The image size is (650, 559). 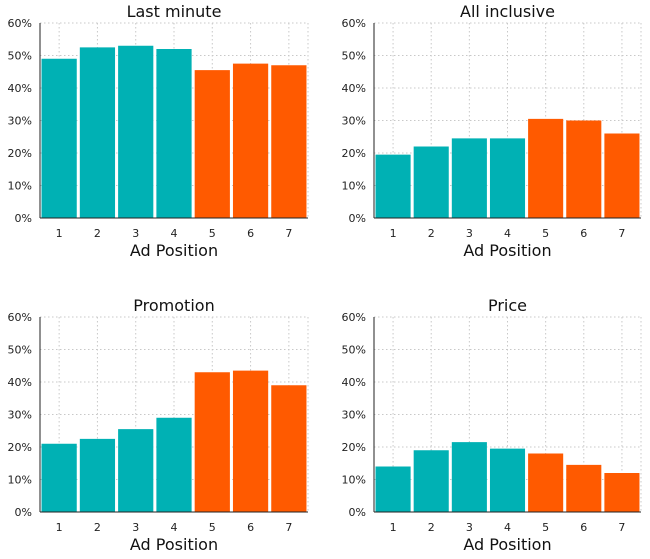 I want to click on chart-title: Promotion, so click(x=173, y=305).